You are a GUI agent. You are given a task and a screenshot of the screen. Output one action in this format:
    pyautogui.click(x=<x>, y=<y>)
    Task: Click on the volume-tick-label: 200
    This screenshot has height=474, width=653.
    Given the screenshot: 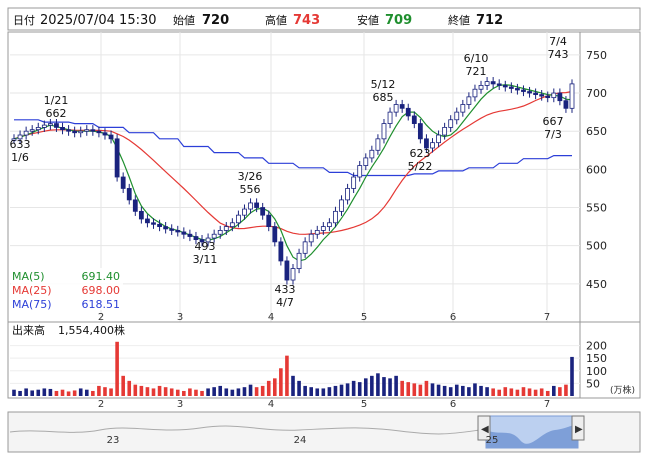 What is the action you would take?
    pyautogui.click(x=596, y=346)
    